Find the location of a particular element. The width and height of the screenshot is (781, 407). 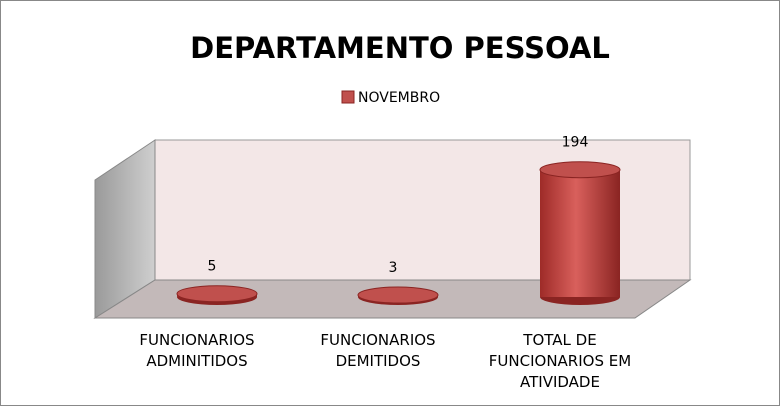

data-label: 5 is located at coordinates (212, 267).